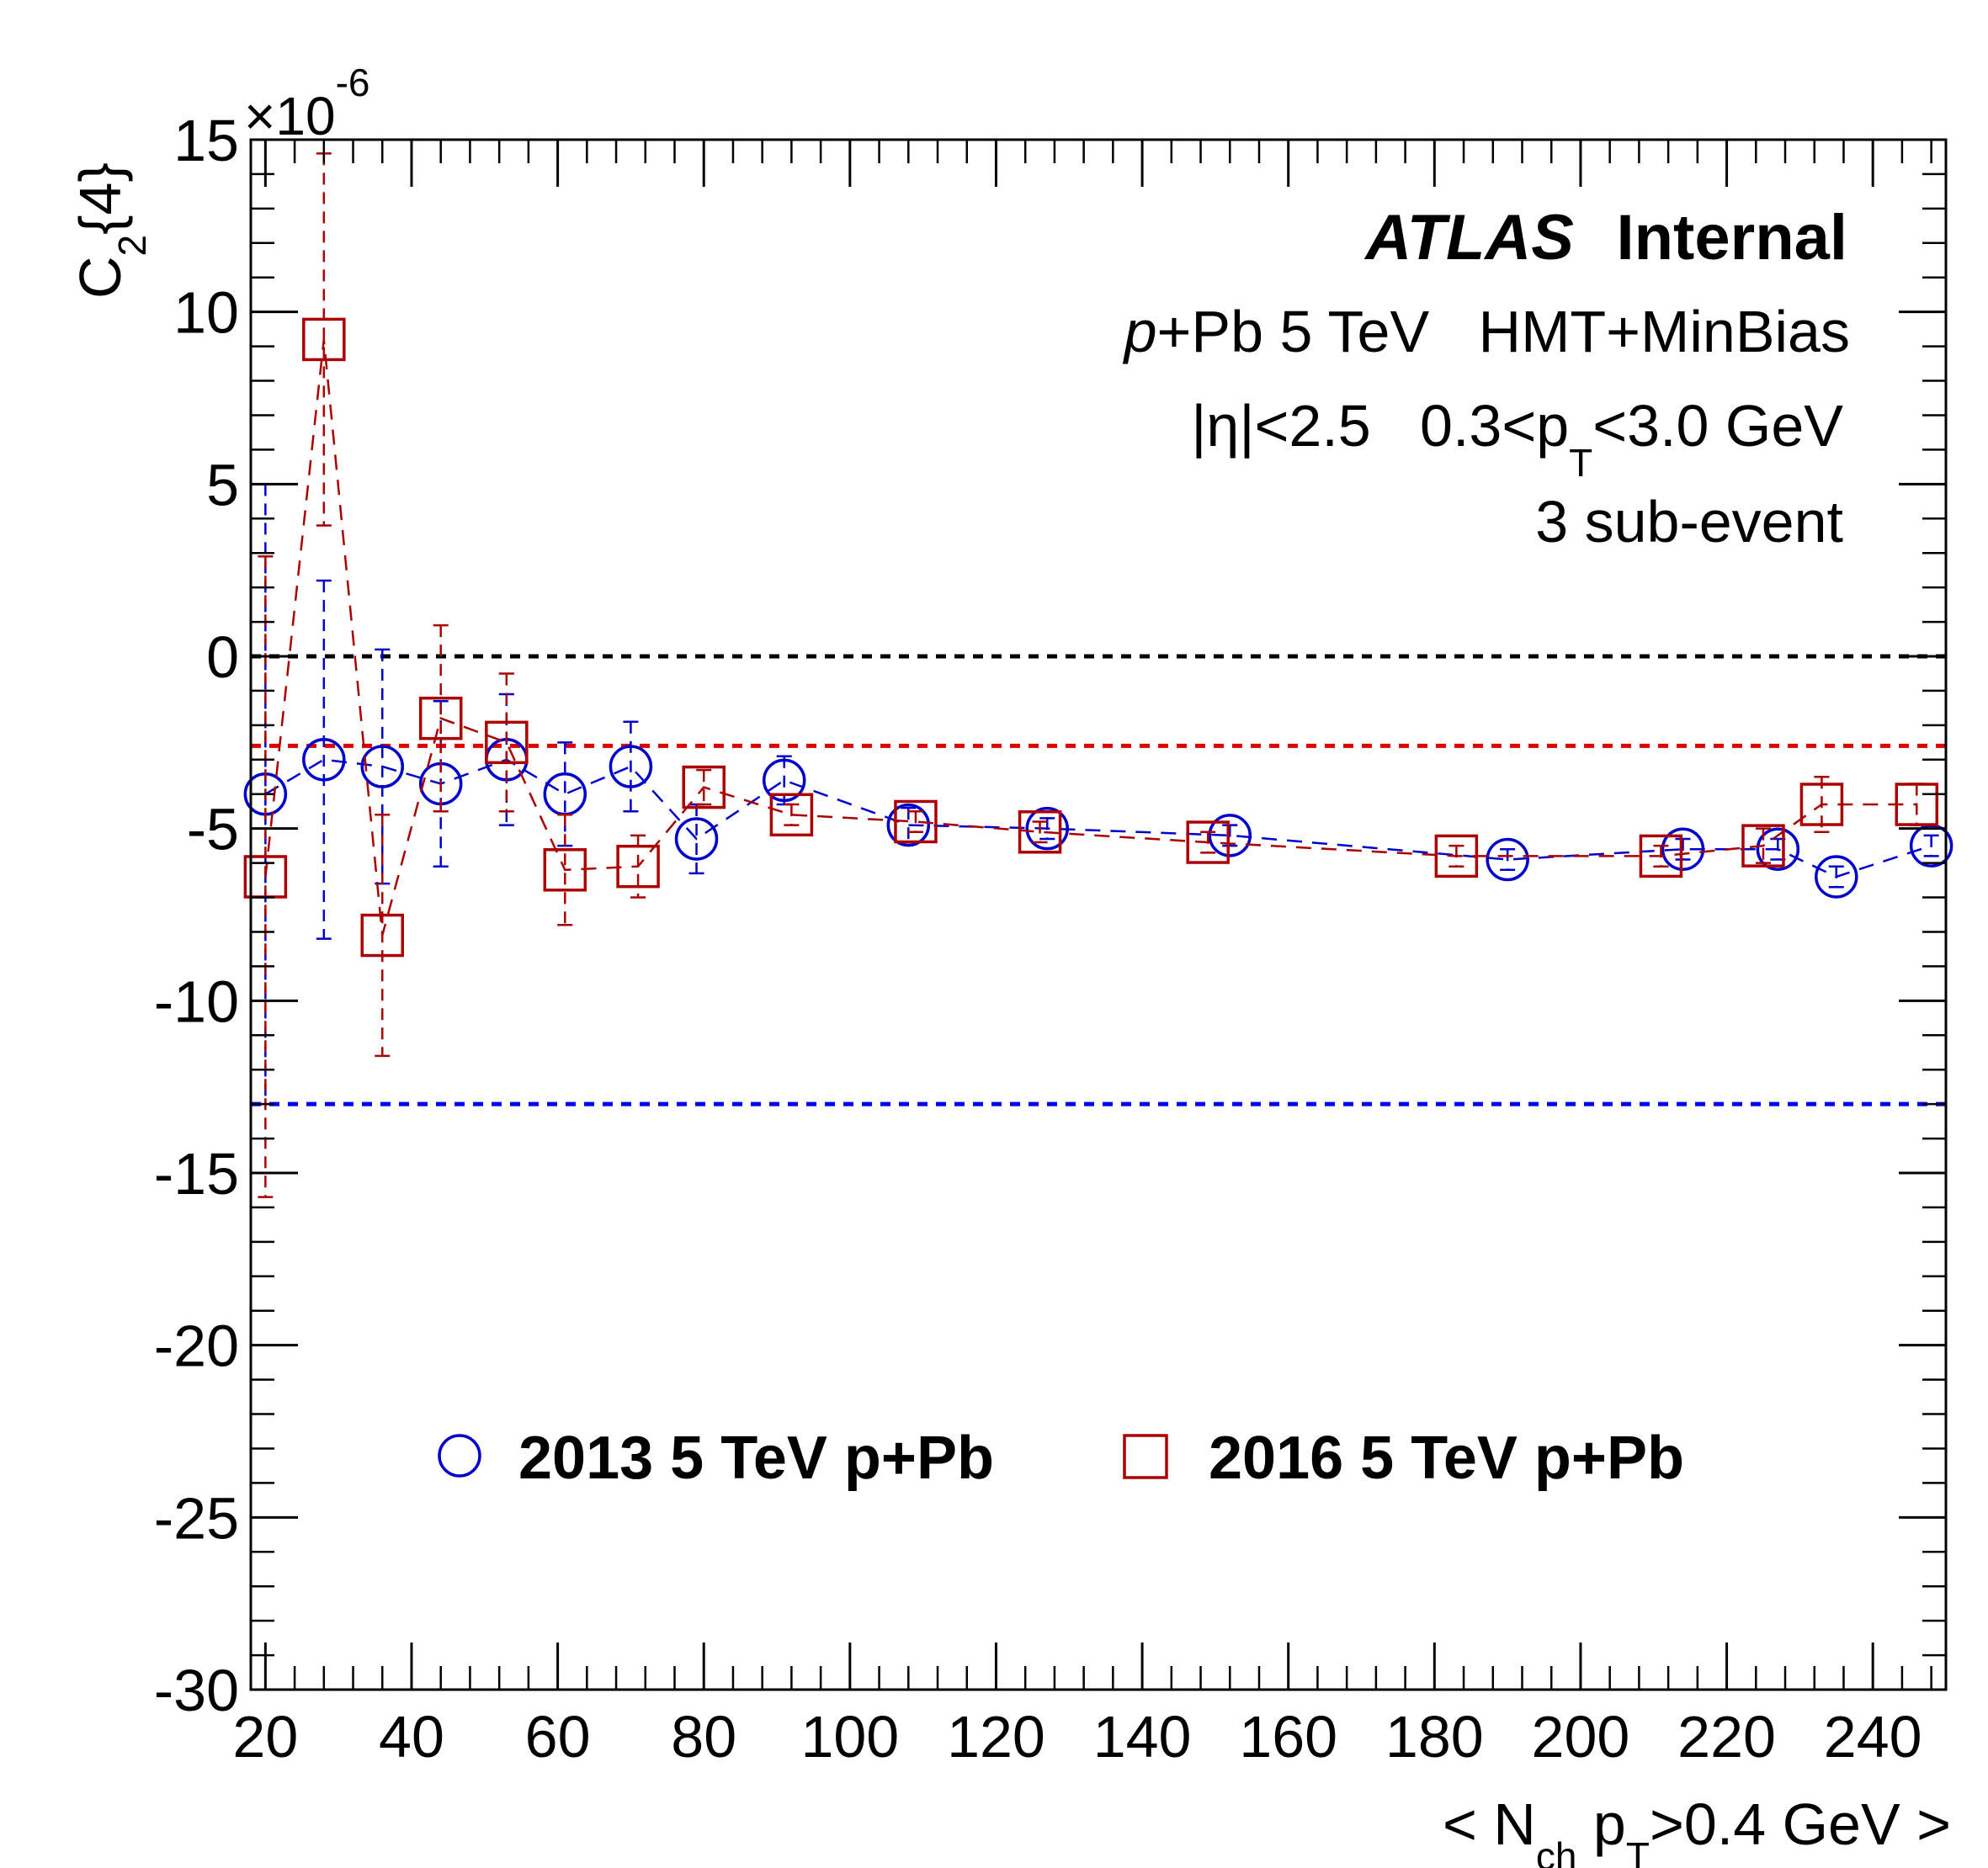 The width and height of the screenshot is (1988, 1868). Describe the element at coordinates (703, 1737) in the screenshot. I see `x-tick-label-80: 80` at that location.